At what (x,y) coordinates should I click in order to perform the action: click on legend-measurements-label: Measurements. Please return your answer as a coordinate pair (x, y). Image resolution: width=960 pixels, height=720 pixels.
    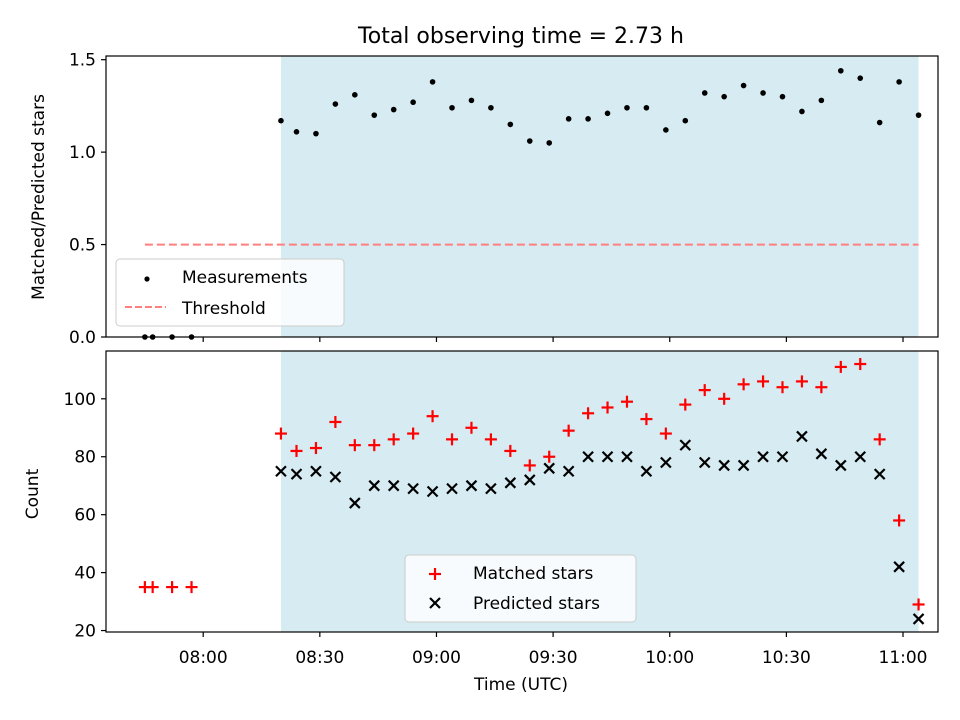
    Looking at the image, I should click on (245, 278).